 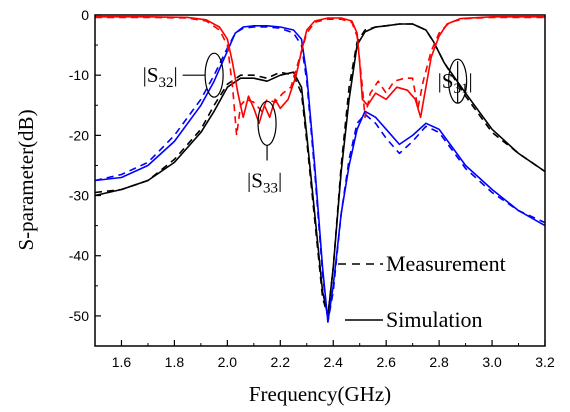 What do you see at coordinates (320, 394) in the screenshot?
I see `x-axis-title: Frequency(GHz)` at bounding box center [320, 394].